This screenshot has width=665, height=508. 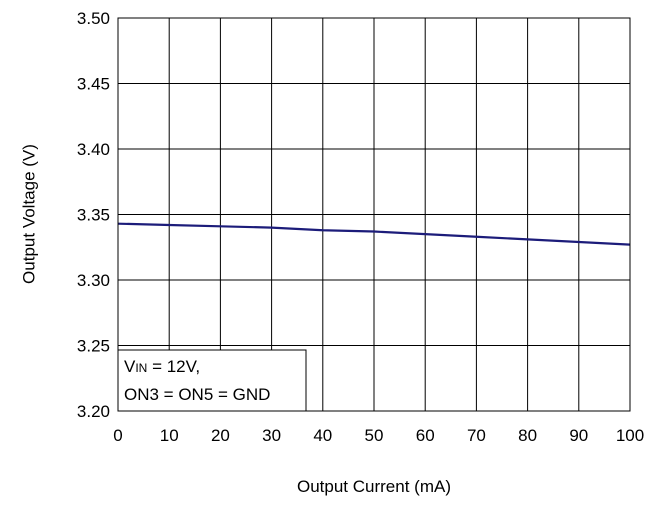 What do you see at coordinates (93, 149) in the screenshot?
I see `y-tick-label: 3.40` at bounding box center [93, 149].